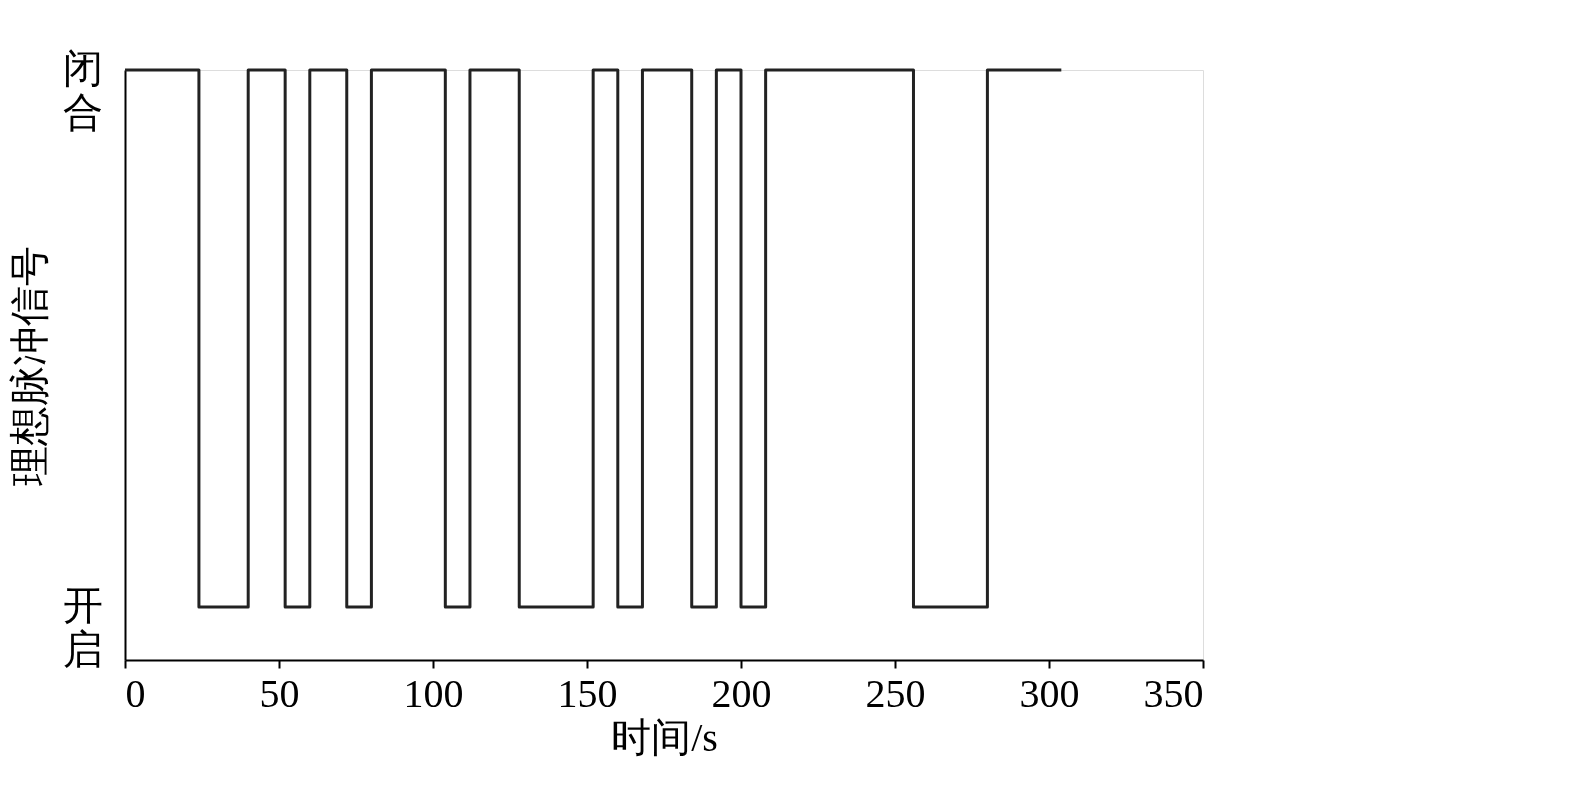  Describe the element at coordinates (279, 693) in the screenshot. I see `x-tick-label: 50` at that location.